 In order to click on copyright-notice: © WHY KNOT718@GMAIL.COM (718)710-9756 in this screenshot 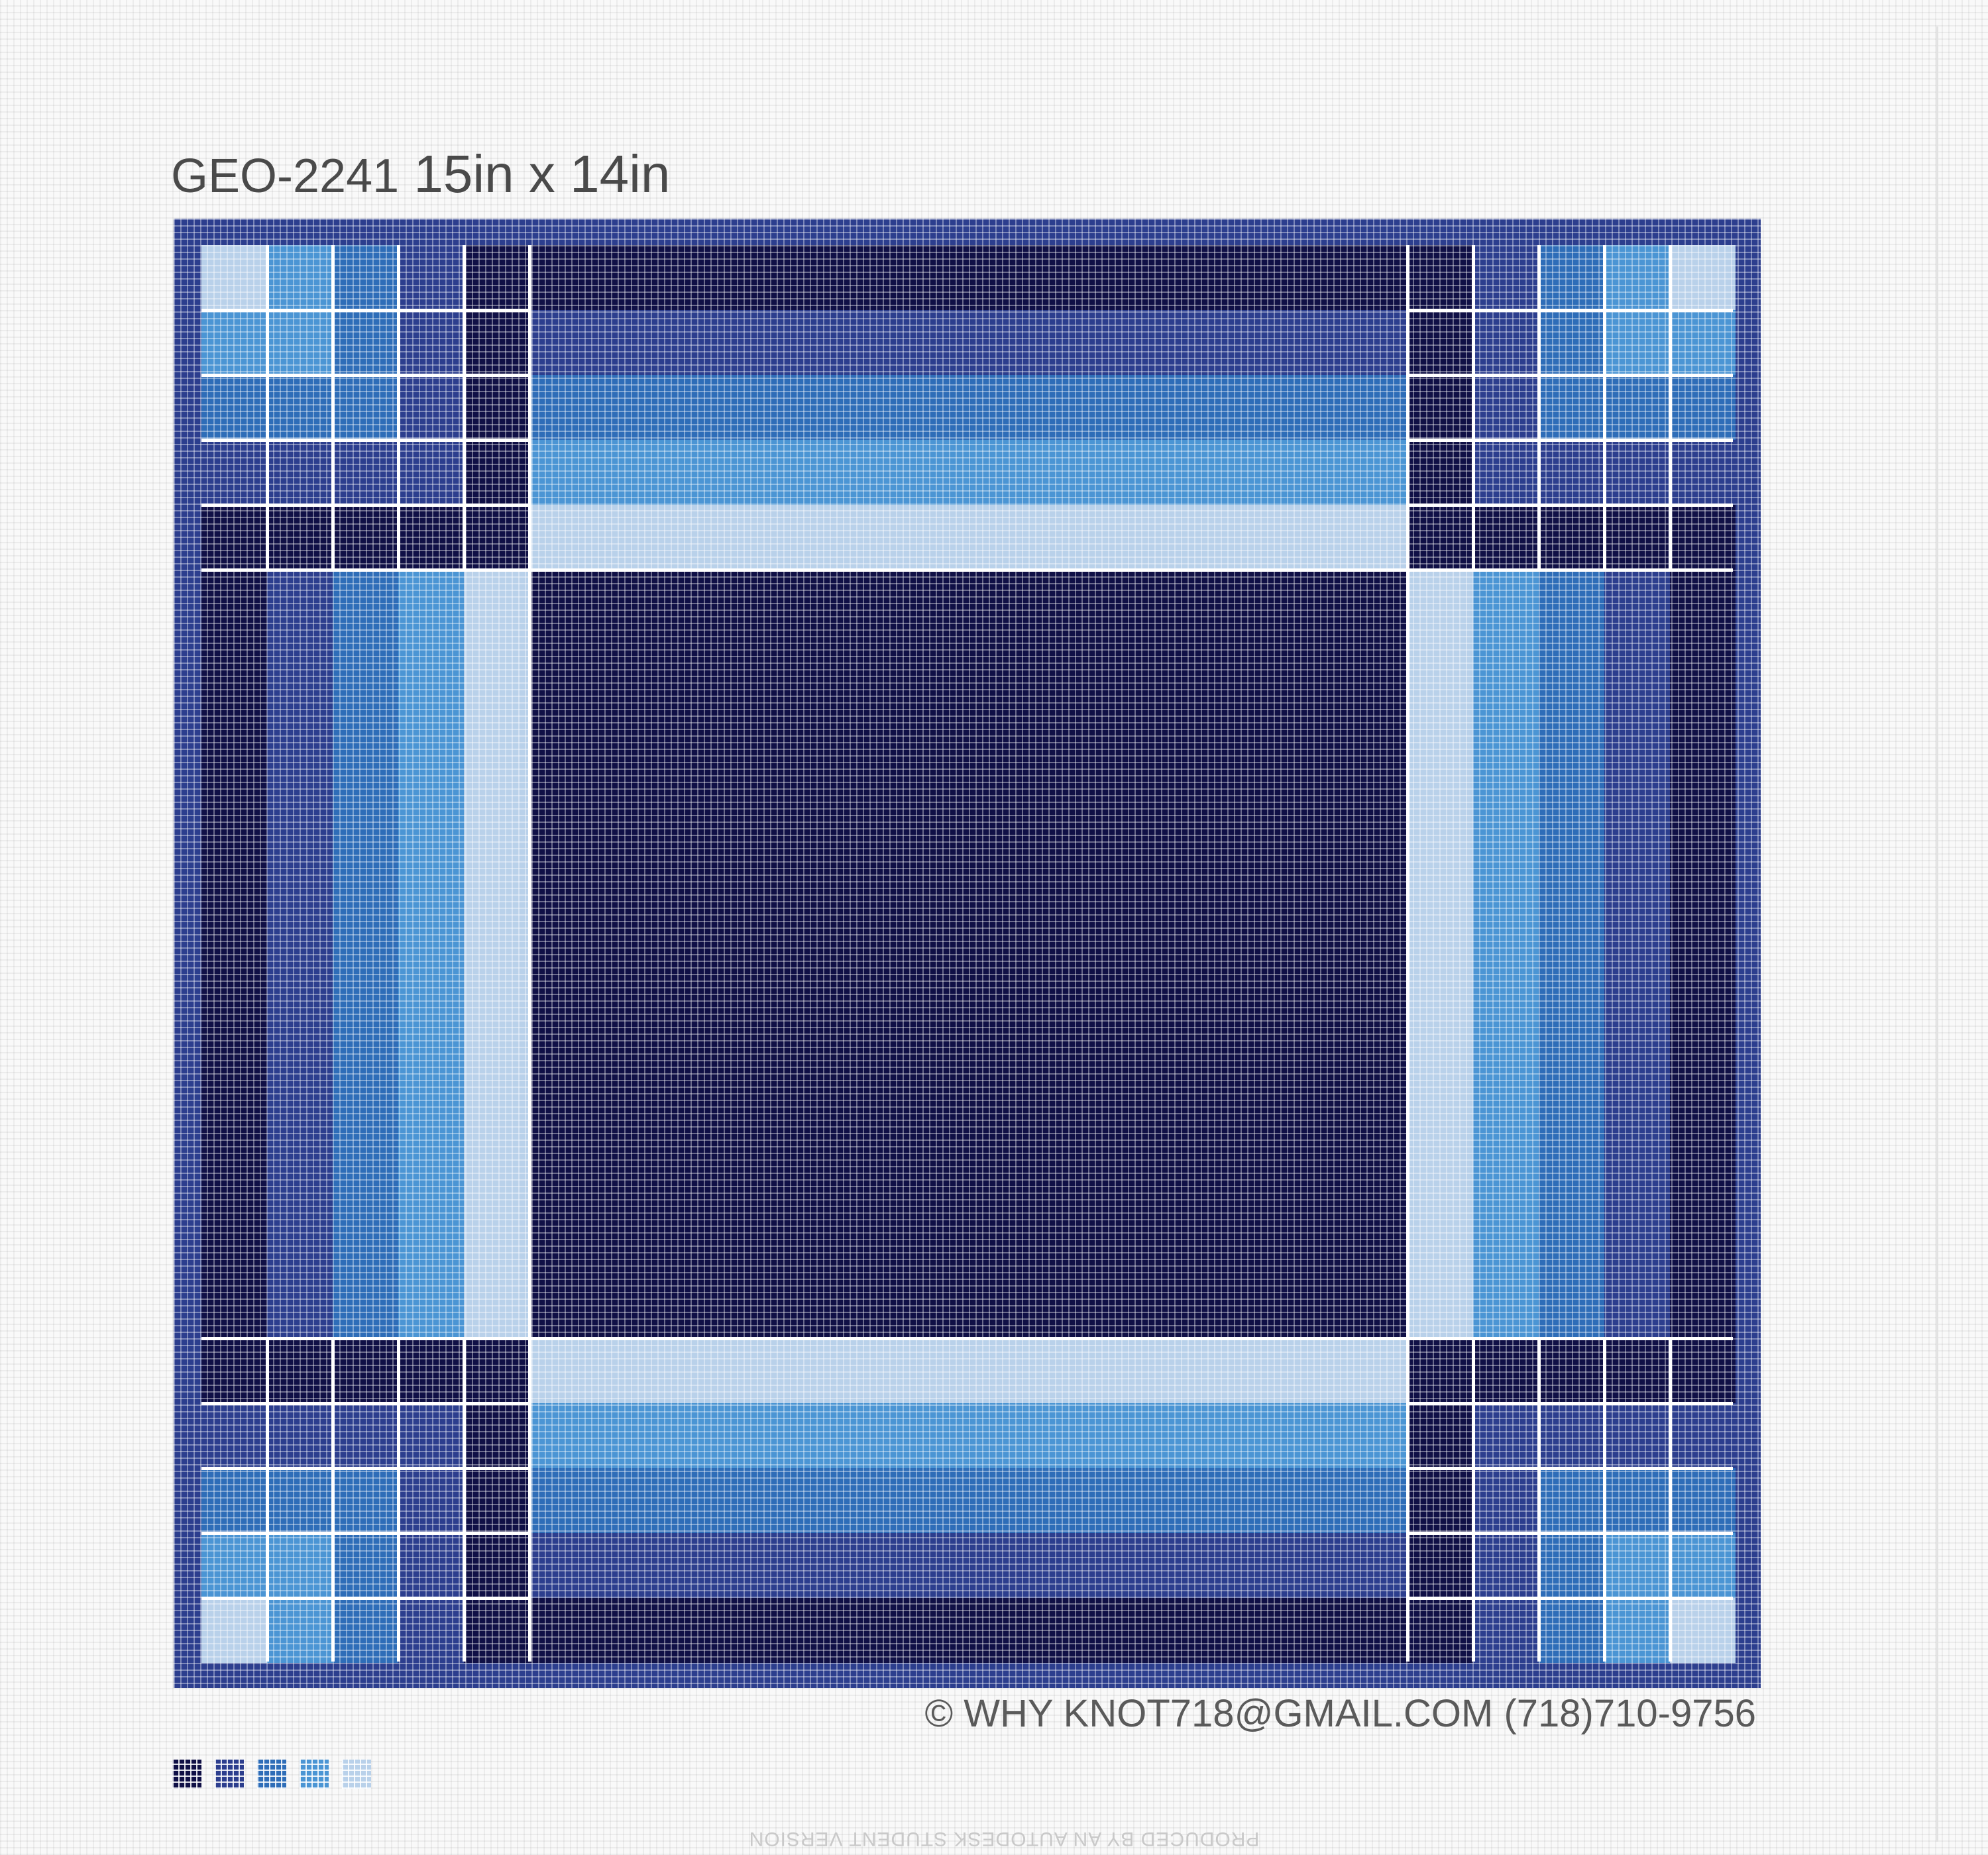, I will do `click(1340, 1714)`.